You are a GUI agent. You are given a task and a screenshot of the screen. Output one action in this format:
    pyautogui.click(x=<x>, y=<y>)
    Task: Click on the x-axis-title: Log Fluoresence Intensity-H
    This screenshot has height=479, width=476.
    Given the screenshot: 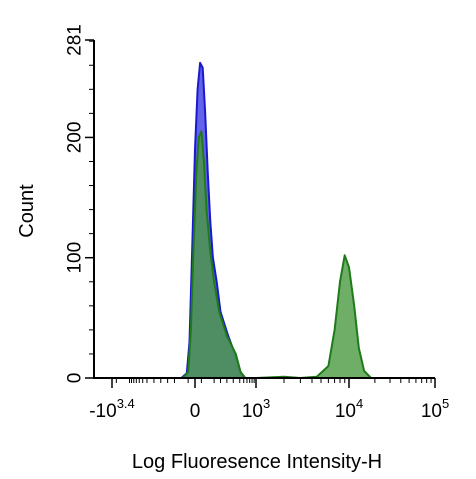 What is the action you would take?
    pyautogui.click(x=257, y=462)
    